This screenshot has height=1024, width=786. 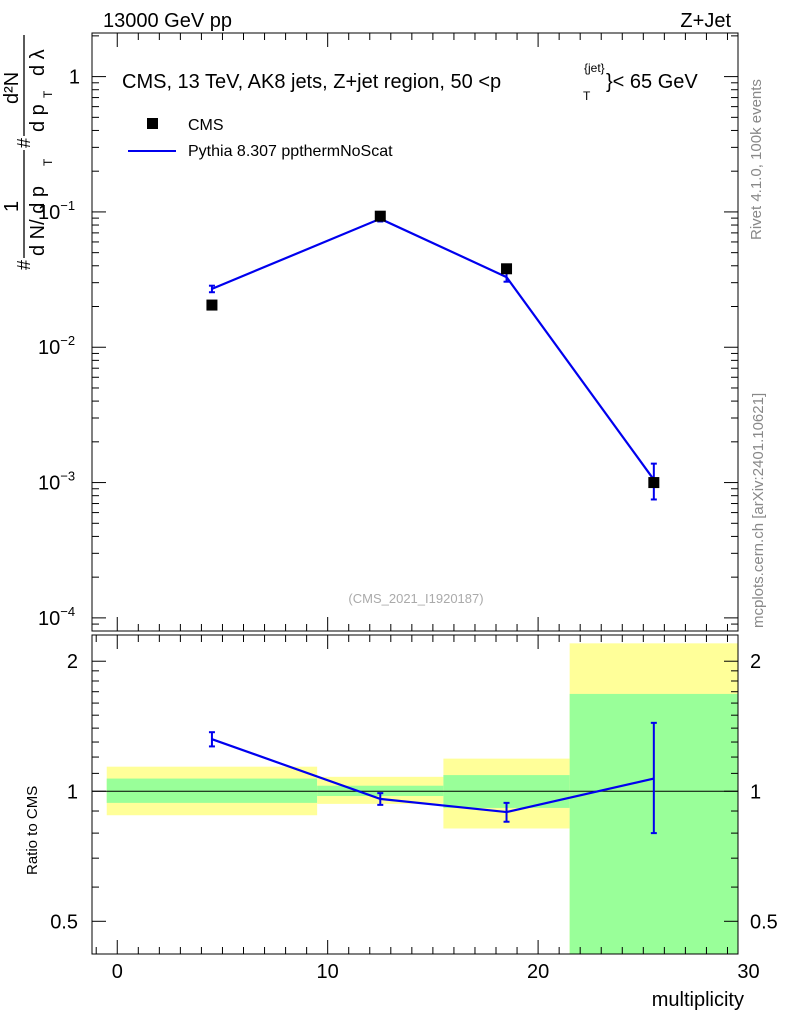 What do you see at coordinates (538, 972) in the screenshot?
I see `x-tick-label: 20` at bounding box center [538, 972].